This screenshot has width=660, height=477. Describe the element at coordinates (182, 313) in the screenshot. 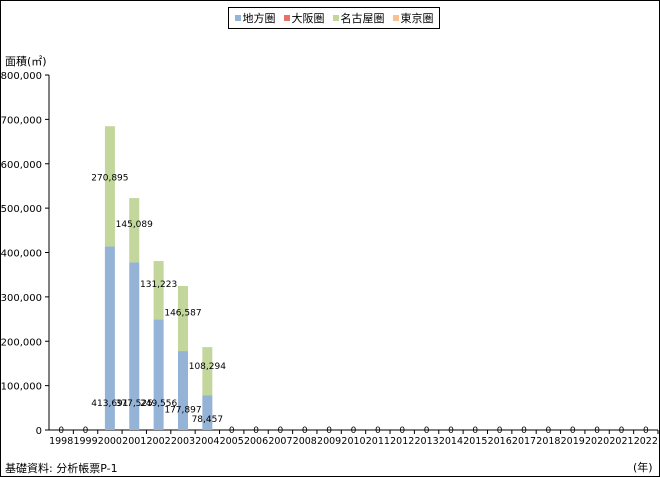

I see `data-label: 146,587` at that location.